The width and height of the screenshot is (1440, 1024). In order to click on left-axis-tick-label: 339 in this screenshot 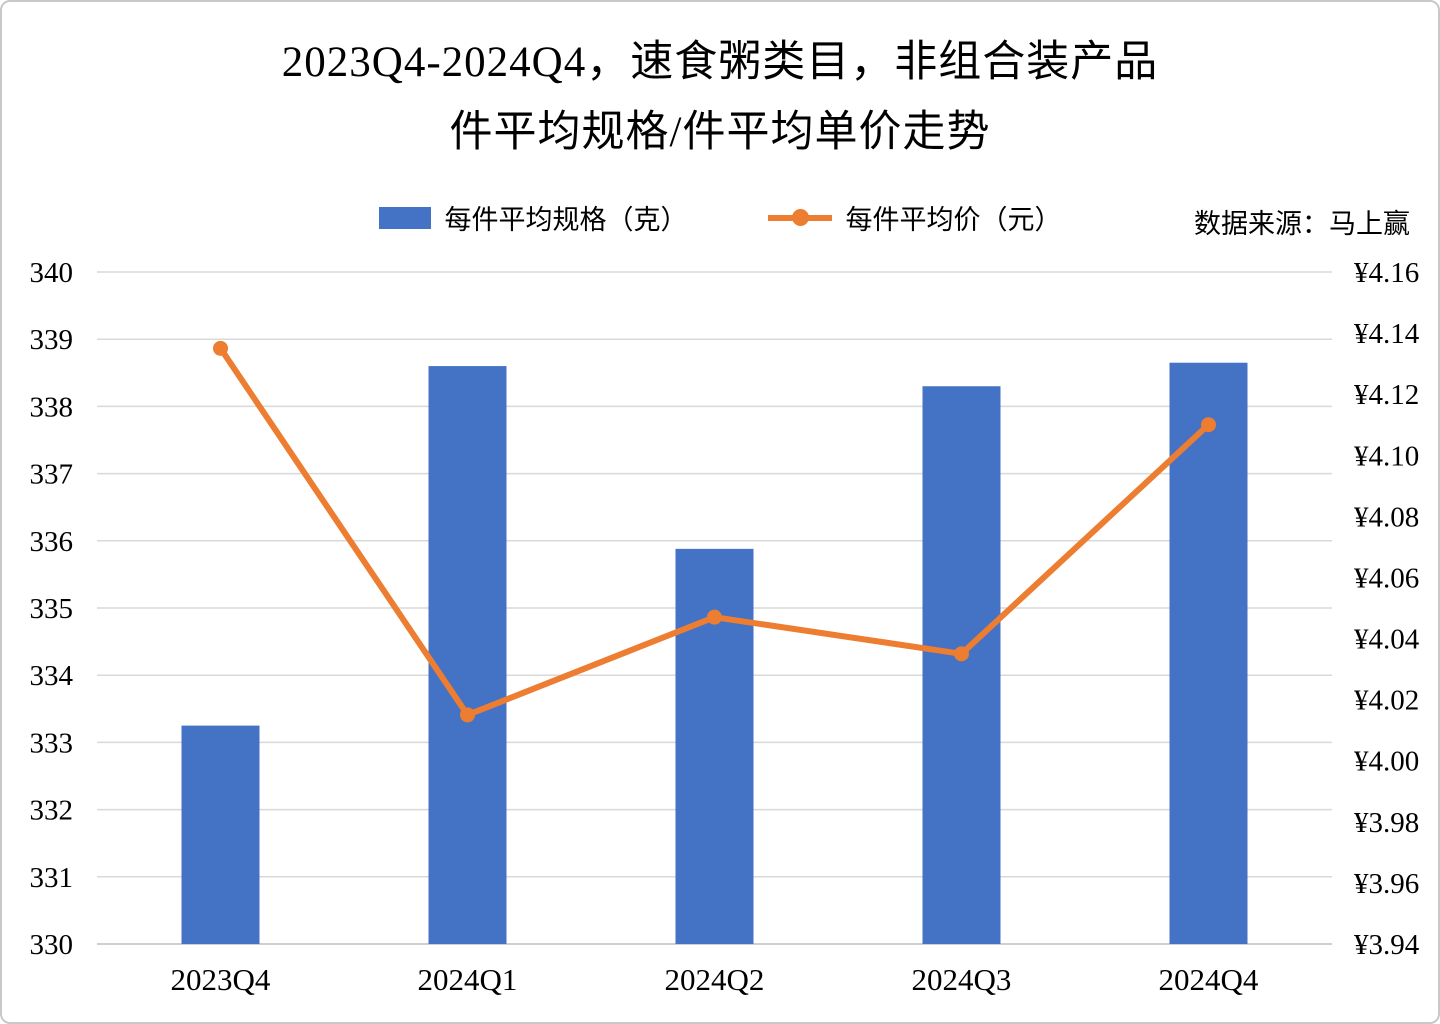, I will do `click(52, 340)`.